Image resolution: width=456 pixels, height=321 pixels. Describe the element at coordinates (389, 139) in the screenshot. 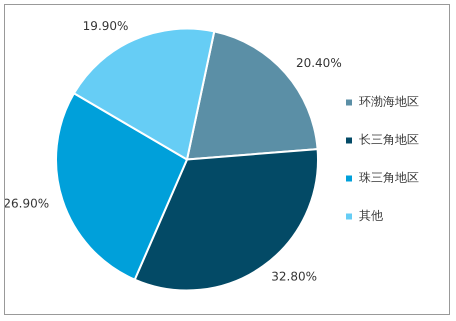

I see `legend-label: 长三角地区` at that location.